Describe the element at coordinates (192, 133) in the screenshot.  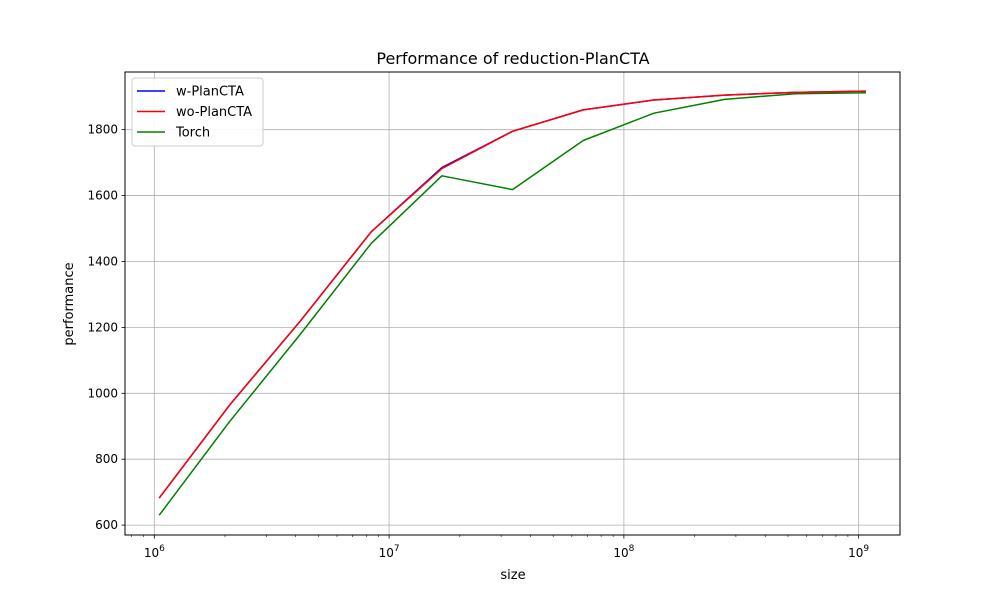
I see `legend-label: Torch` at that location.